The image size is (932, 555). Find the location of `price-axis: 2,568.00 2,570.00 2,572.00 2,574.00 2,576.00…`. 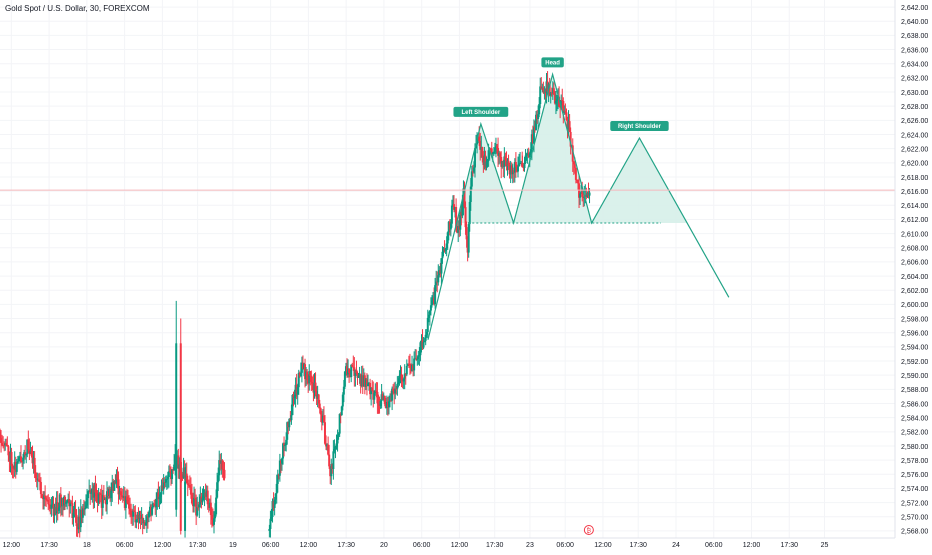

price-axis: 2,568.00 2,570.00 2,572.00 2,574.00 2,576.00… is located at coordinates (913, 275).